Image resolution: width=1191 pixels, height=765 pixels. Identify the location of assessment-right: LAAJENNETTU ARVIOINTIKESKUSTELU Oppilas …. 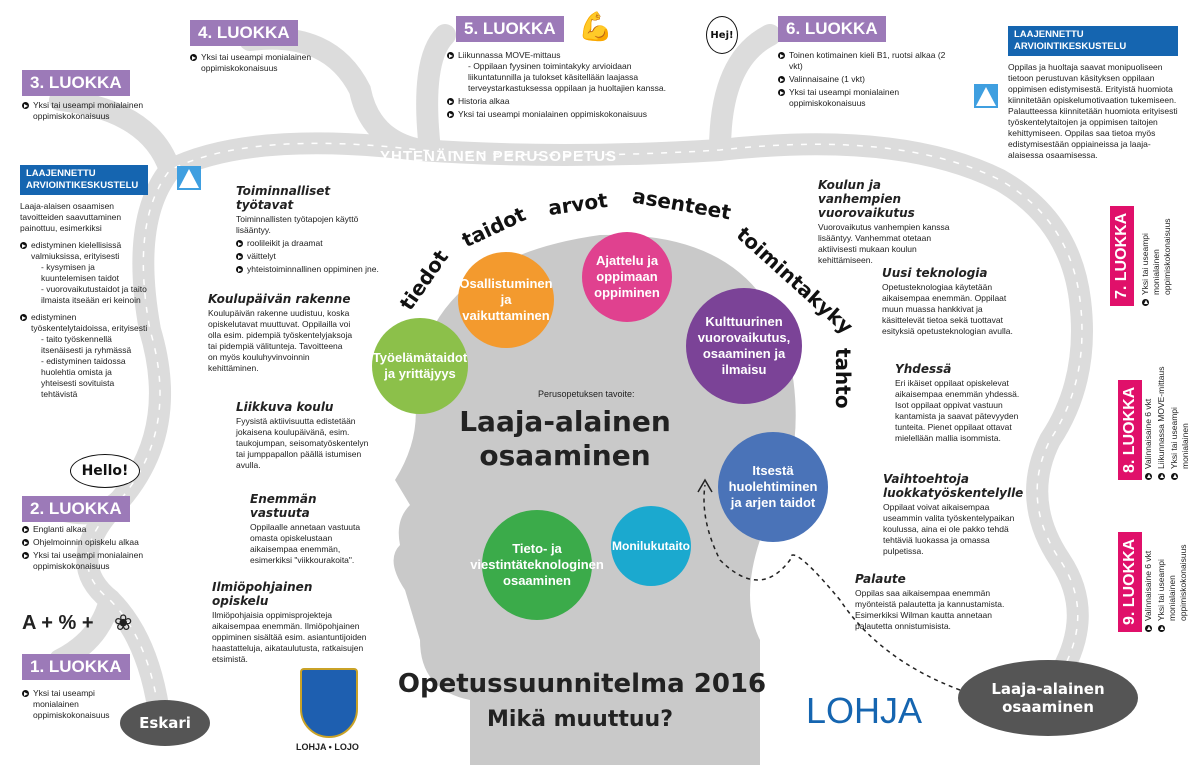
(1093, 93).